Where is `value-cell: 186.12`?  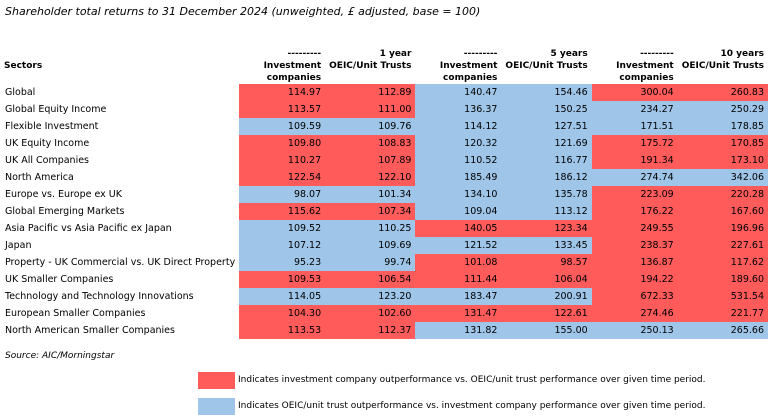 value-cell: 186.12 is located at coordinates (546, 177).